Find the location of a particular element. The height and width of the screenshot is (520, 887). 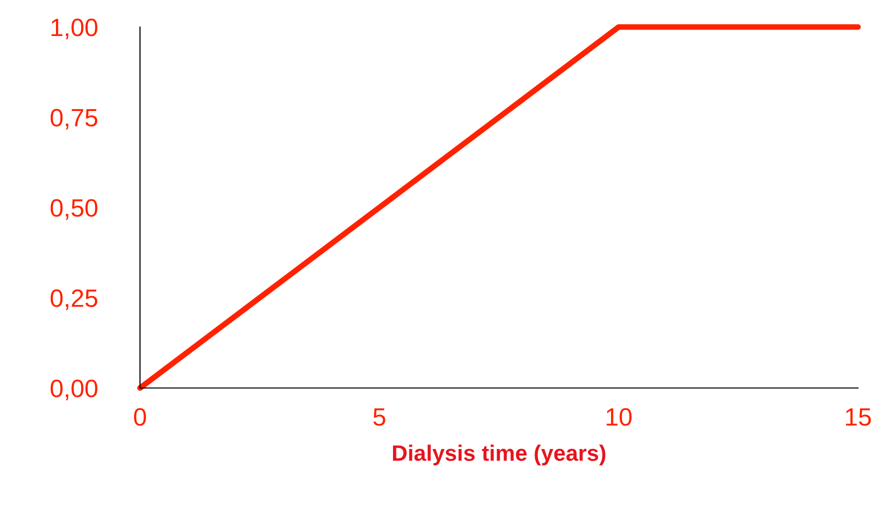

y-tick-label: 0,25 is located at coordinates (74, 299).